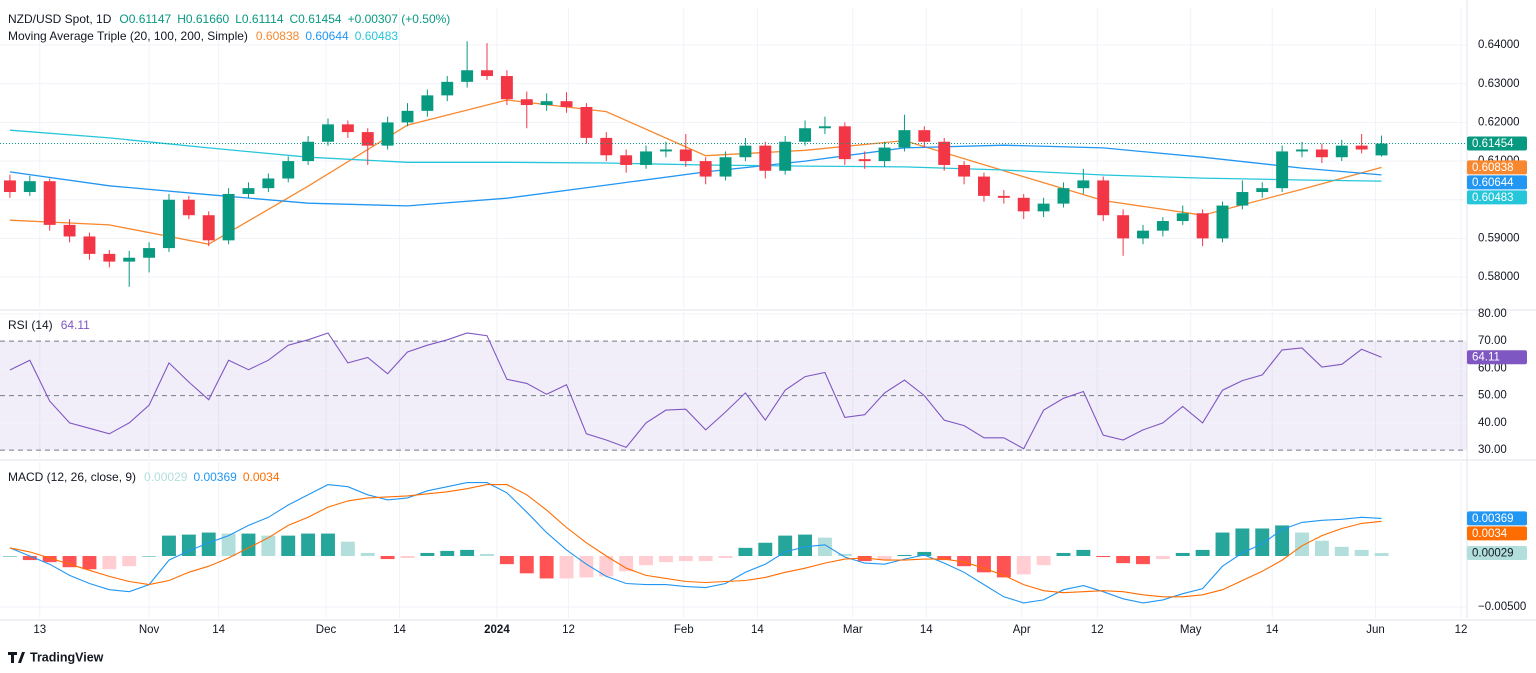 This screenshot has height=673, width=1536. What do you see at coordinates (259, 19) in the screenshot?
I see `ohlc-value: L0.61114` at bounding box center [259, 19].